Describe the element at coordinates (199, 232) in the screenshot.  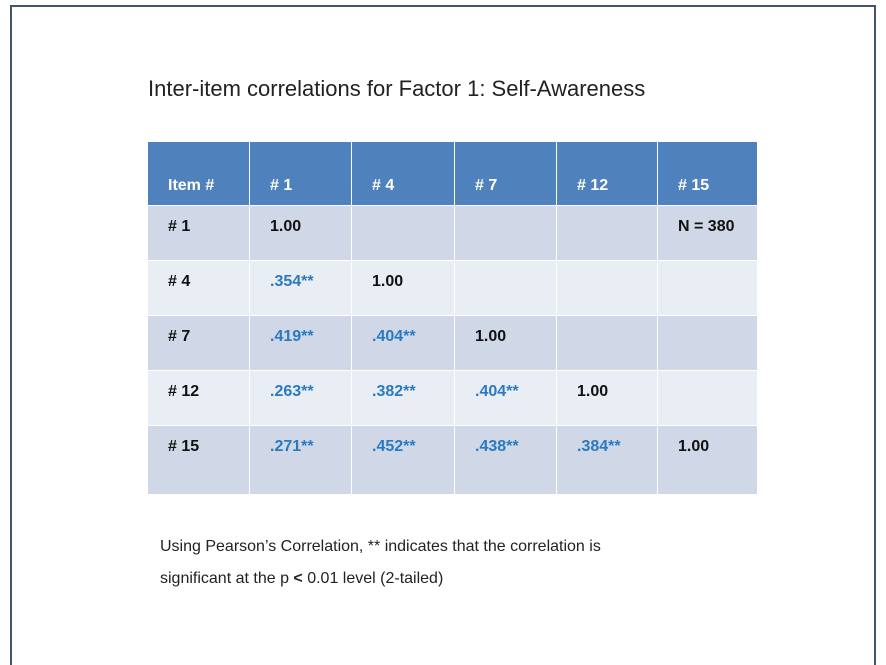
I see `row-label: # 1` at that location.